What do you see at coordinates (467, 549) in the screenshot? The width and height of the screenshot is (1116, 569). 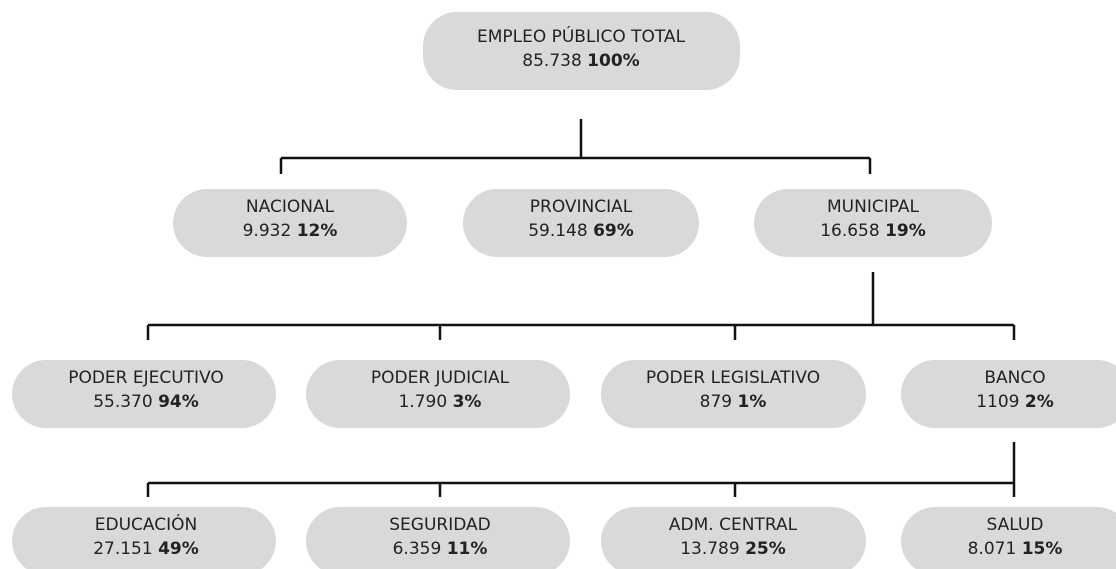 I see `node-percent: 11%` at bounding box center [467, 549].